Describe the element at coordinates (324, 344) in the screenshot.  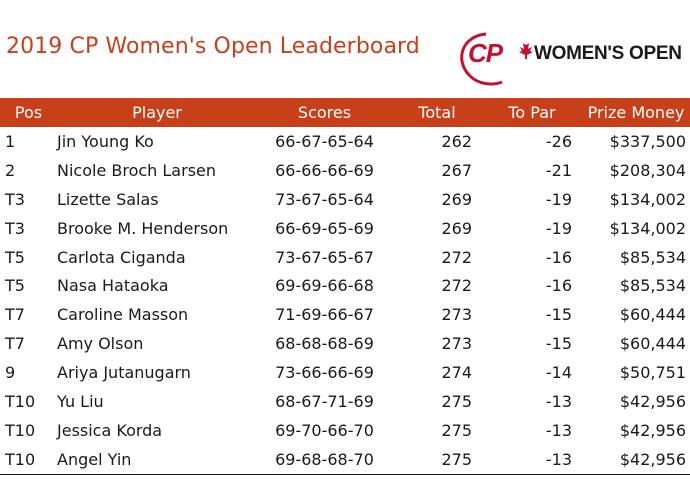
I see `cell-scores: 68-68-68-69` at that location.